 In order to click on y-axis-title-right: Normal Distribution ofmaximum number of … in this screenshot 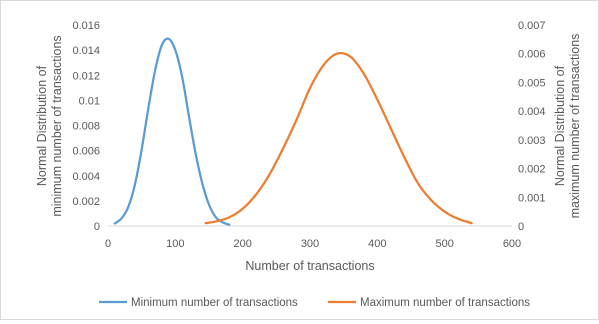, I will do `click(567, 126)`.